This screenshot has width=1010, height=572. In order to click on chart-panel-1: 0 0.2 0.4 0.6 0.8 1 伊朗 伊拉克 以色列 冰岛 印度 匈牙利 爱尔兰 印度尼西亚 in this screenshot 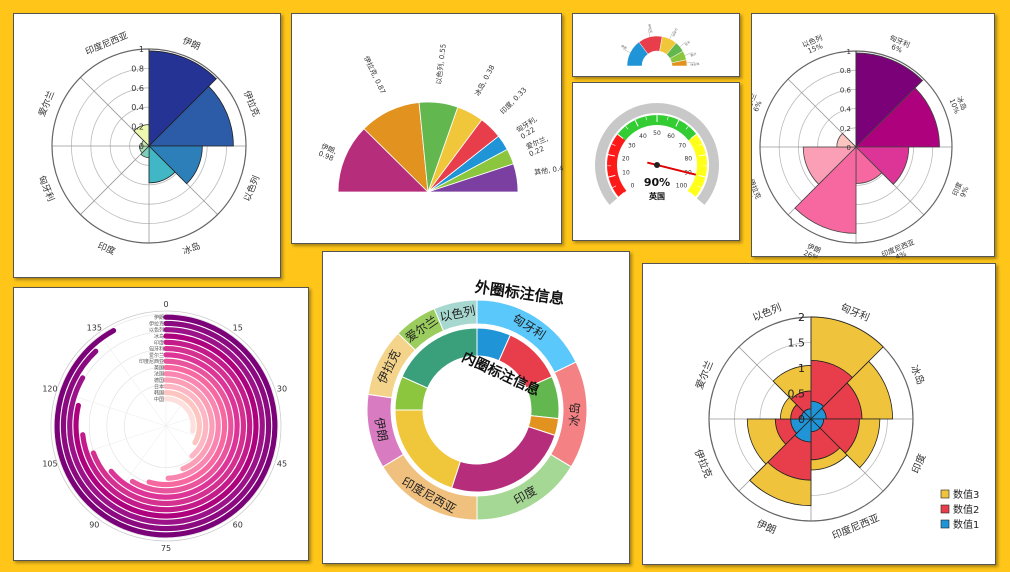, I will do `click(147, 145)`.